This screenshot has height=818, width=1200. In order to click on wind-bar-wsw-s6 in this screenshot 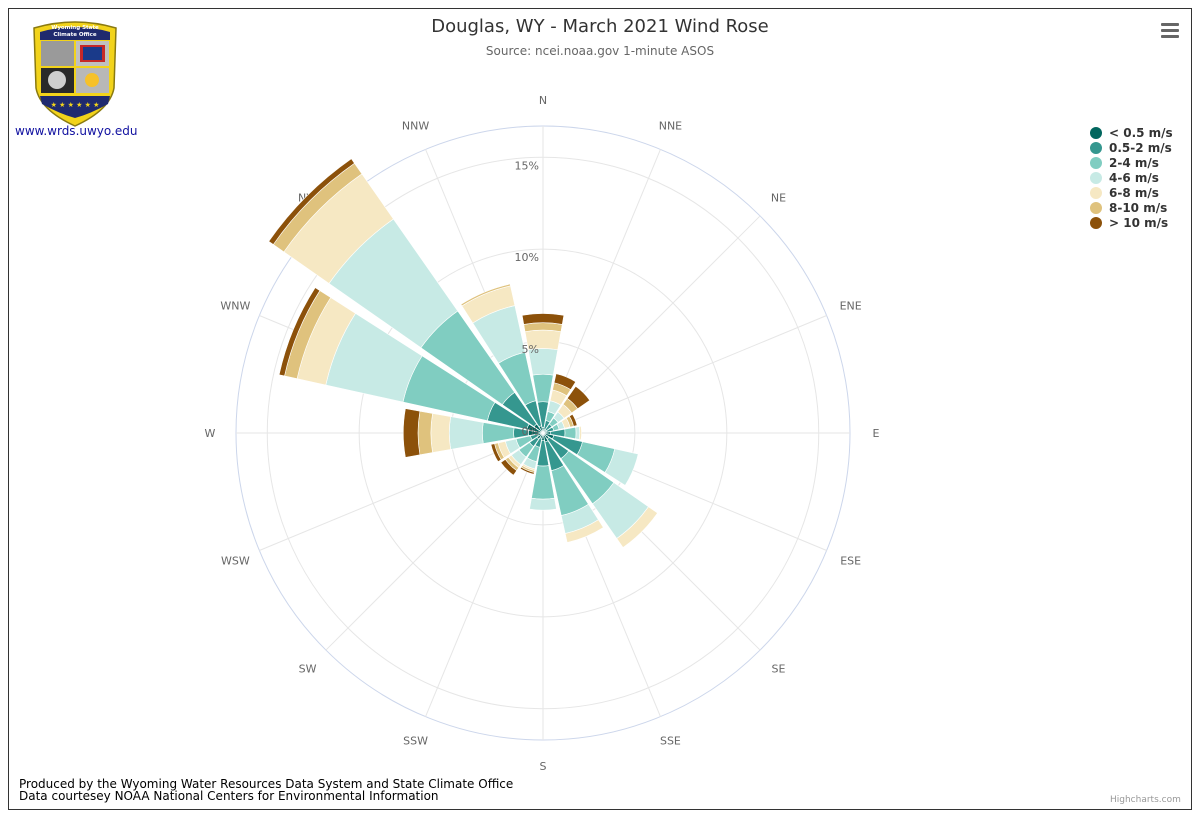, I will do `click(496, 453)`.